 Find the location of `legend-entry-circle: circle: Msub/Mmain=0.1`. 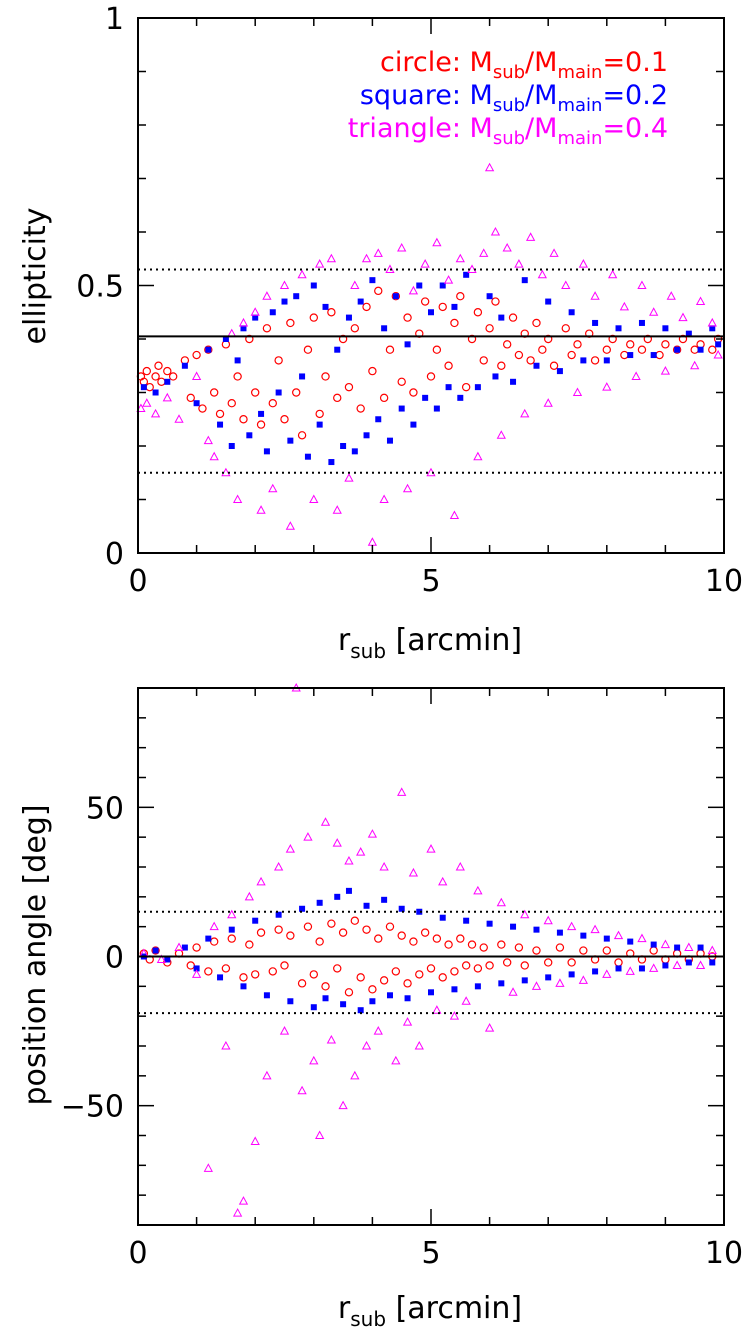

legend-entry-circle: circle: Msub/Mmain=0.1 is located at coordinates (524, 65).